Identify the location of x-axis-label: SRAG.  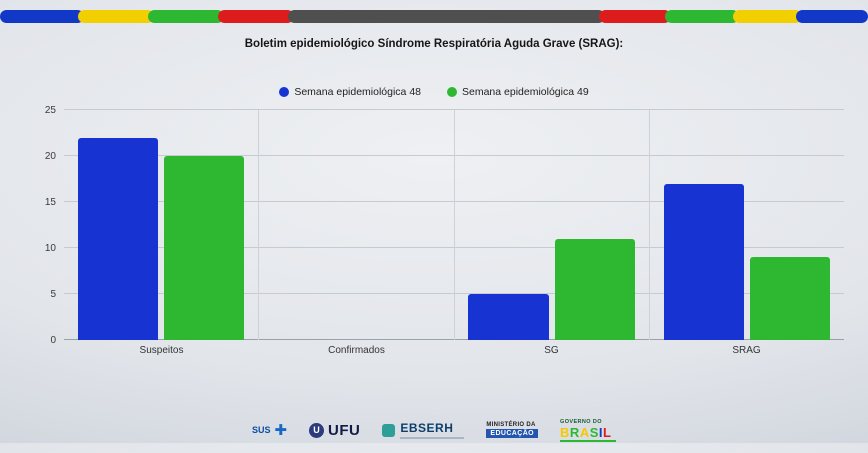
(746, 350).